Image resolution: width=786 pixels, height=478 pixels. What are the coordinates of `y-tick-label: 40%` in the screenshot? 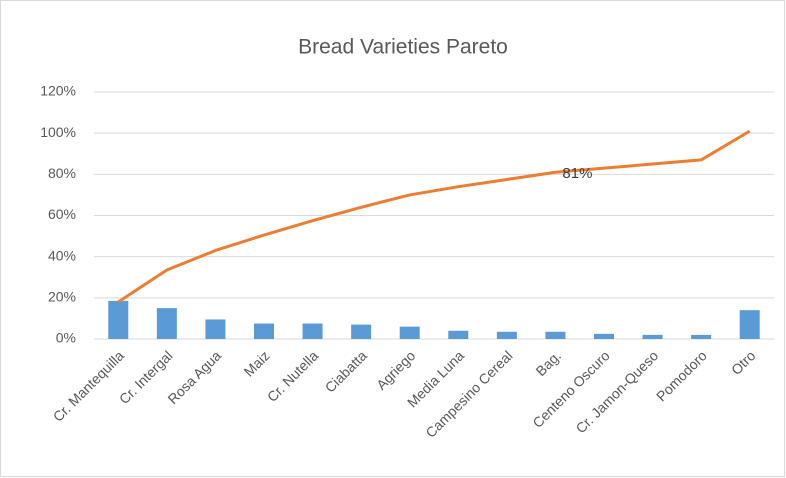 It's located at (62, 255).